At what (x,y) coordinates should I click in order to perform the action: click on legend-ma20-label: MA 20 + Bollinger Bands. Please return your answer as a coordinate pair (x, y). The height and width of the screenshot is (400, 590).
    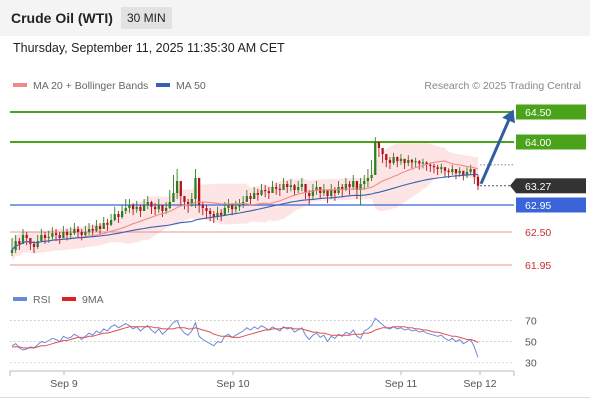
    Looking at the image, I should click on (91, 86).